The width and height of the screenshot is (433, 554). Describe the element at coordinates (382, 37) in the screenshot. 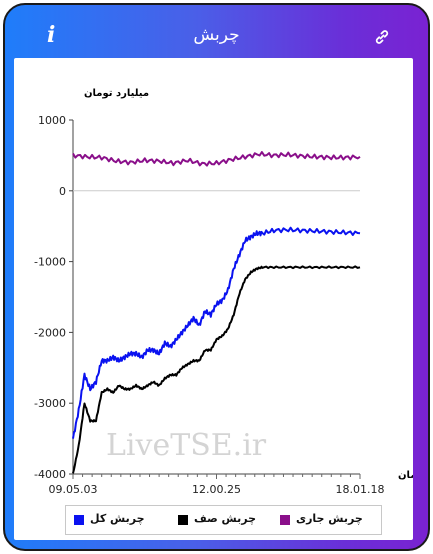

I see `link-icon` at that location.